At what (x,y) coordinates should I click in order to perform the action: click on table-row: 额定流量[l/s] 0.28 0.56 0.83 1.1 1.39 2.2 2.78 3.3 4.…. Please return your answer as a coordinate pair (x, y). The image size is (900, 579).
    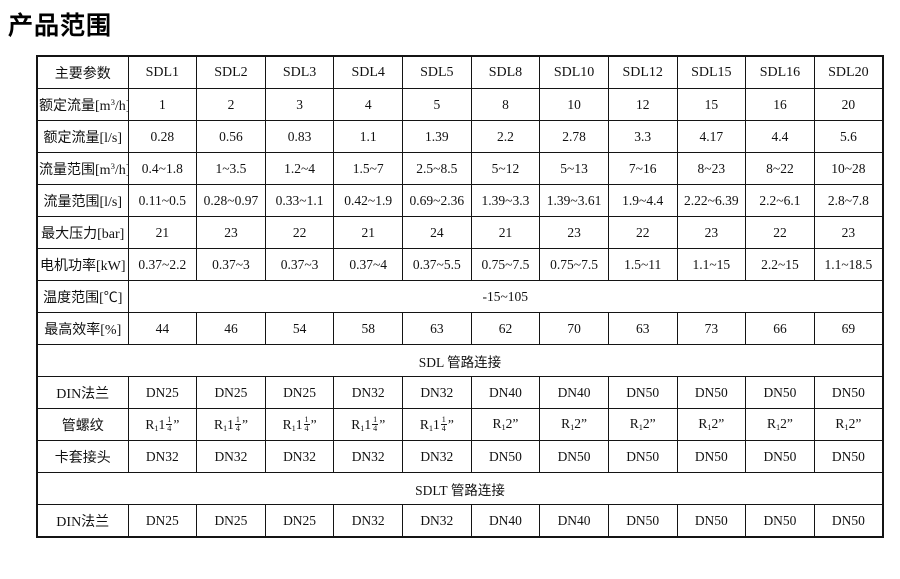
    Looking at the image, I should click on (460, 136).